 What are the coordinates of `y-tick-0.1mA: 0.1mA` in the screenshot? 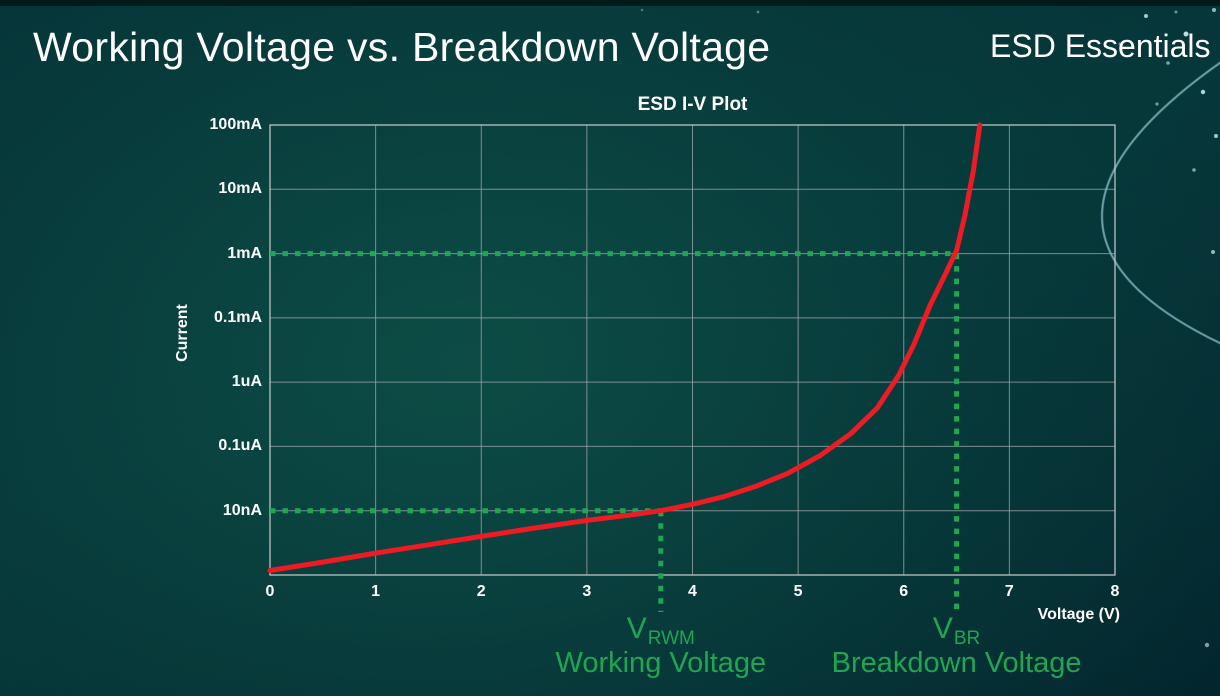 It's located at (237, 317).